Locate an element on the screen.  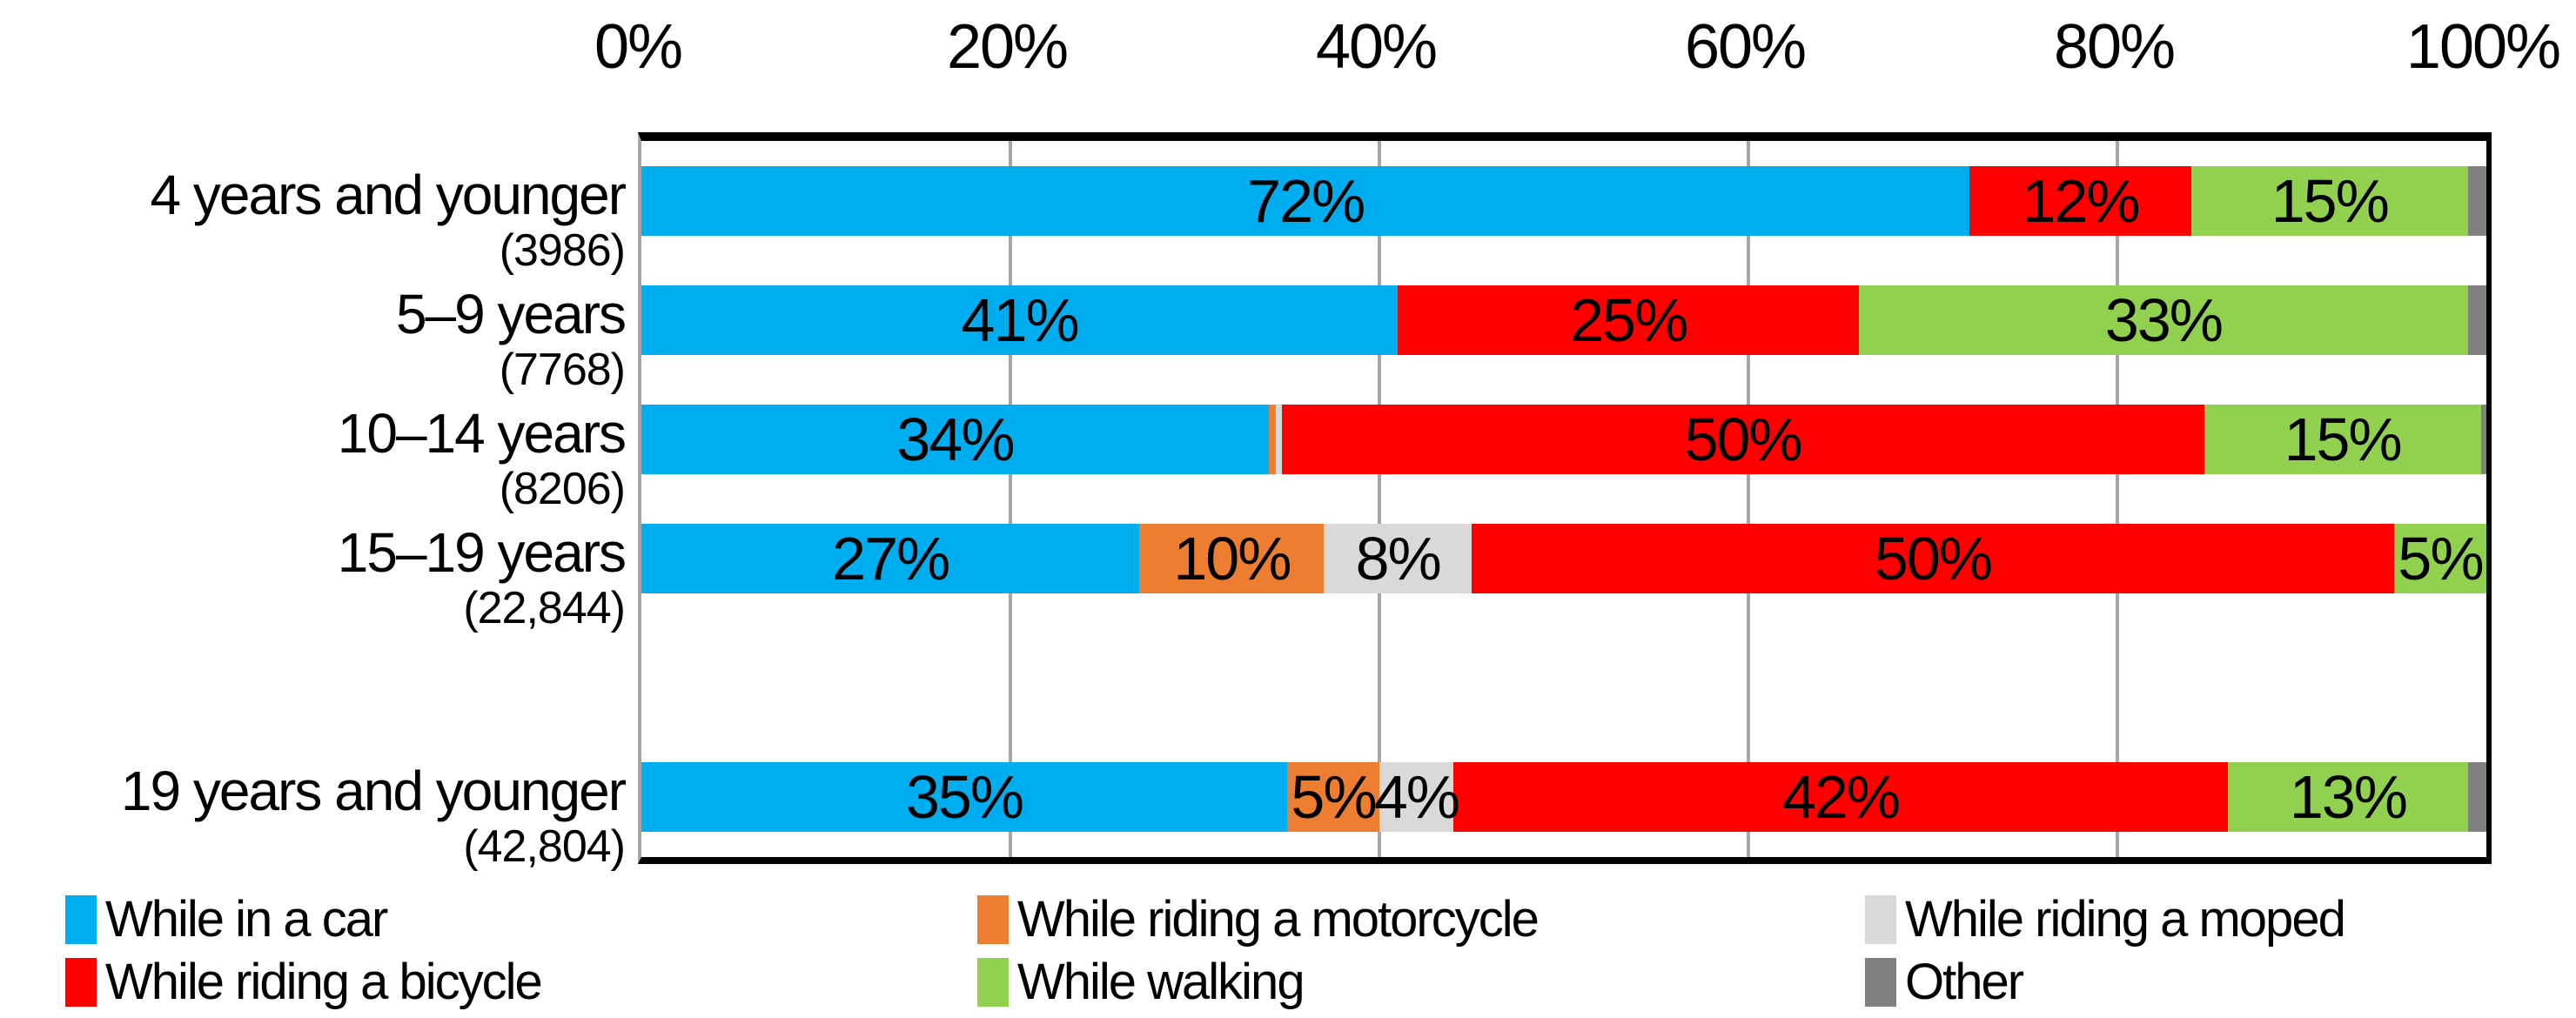
bar-segment-car: 34% is located at coordinates (955, 439).